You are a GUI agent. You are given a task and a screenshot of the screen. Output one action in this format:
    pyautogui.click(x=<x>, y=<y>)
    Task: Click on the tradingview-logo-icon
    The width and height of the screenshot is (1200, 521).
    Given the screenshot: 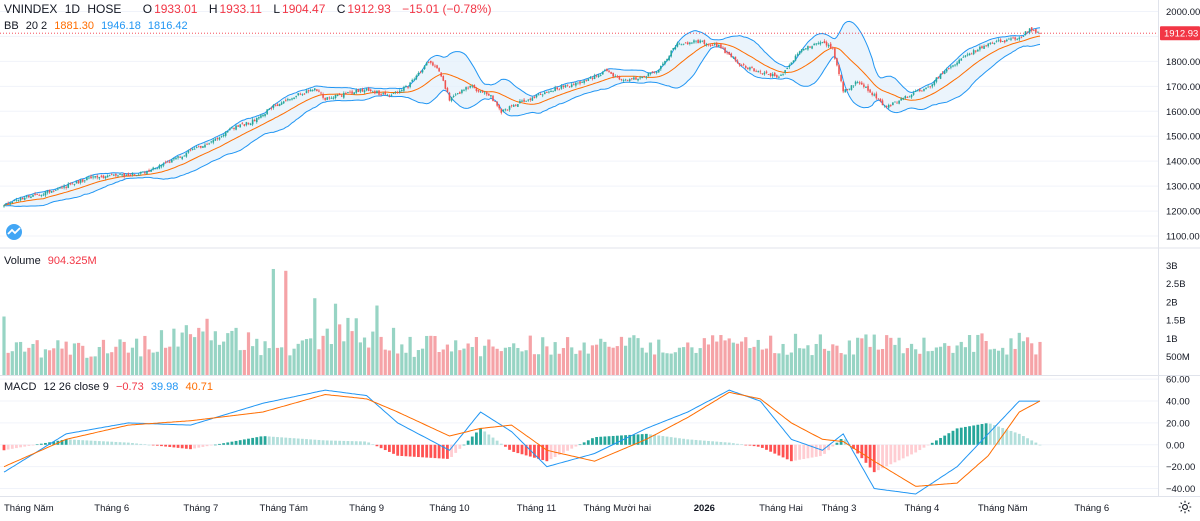 What is the action you would take?
    pyautogui.click(x=14, y=232)
    